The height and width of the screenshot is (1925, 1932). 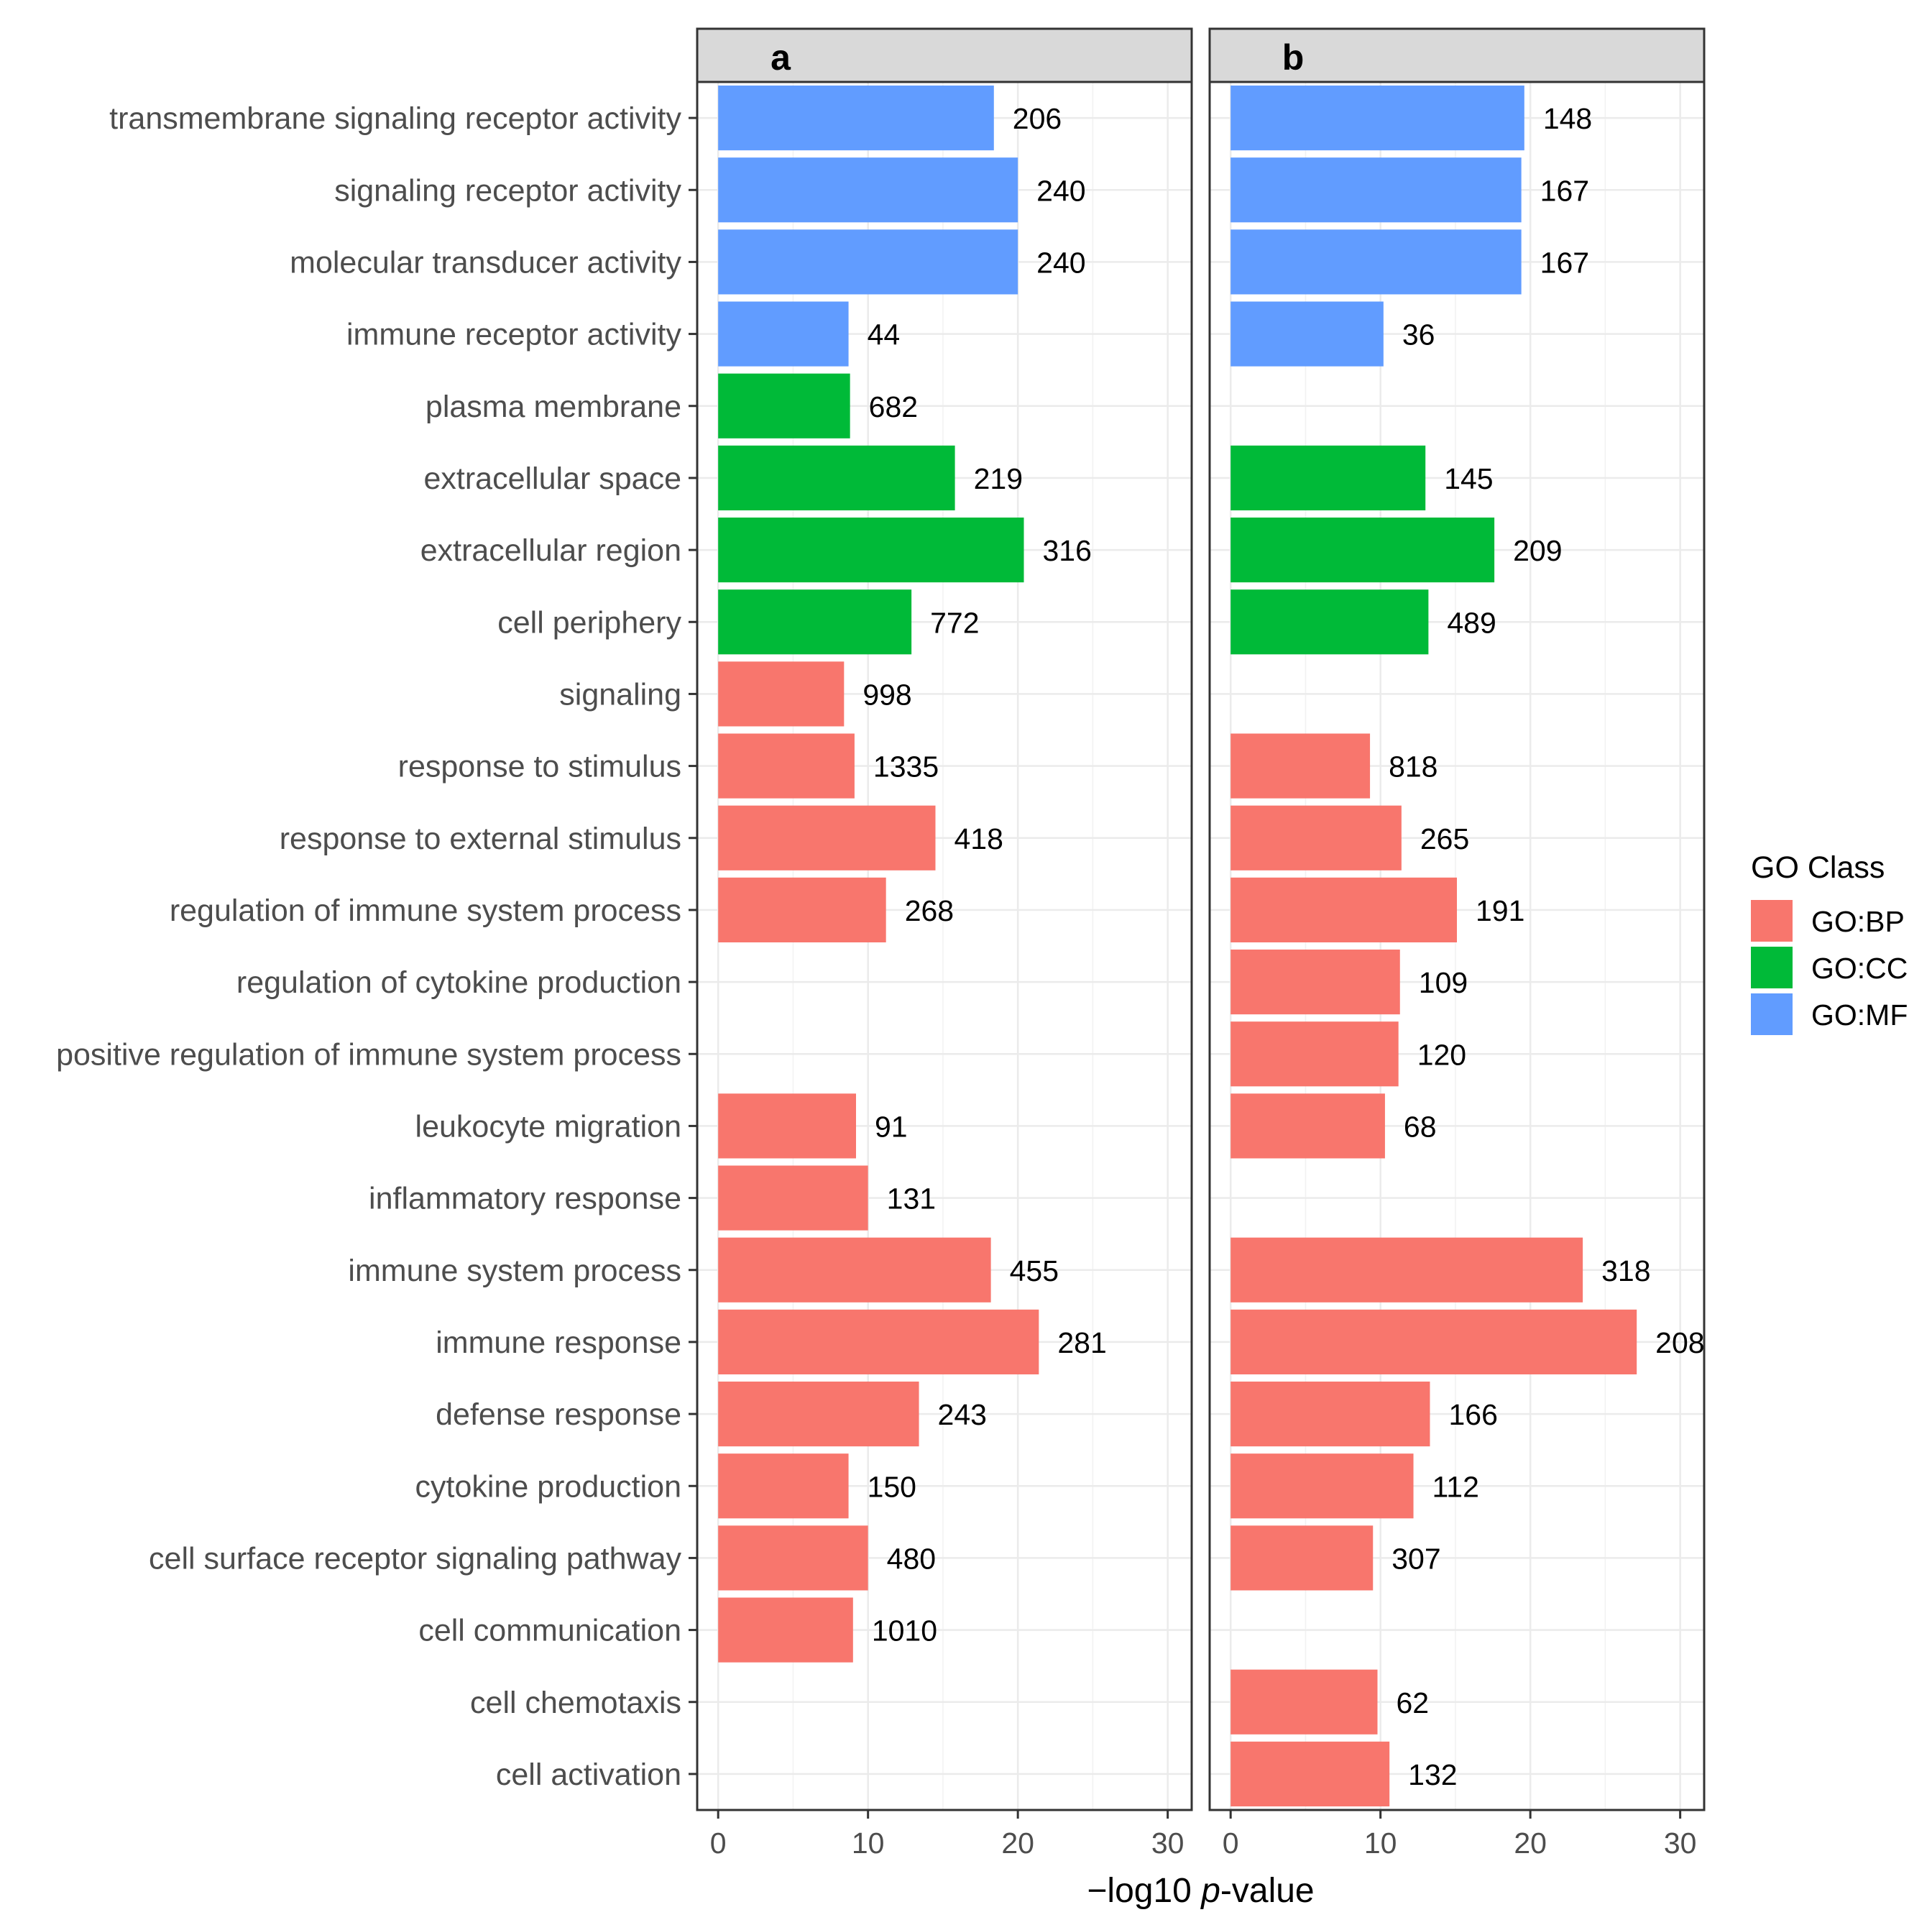 What do you see at coordinates (1293, 57) in the screenshot?
I see `facet-strip-label: b` at bounding box center [1293, 57].